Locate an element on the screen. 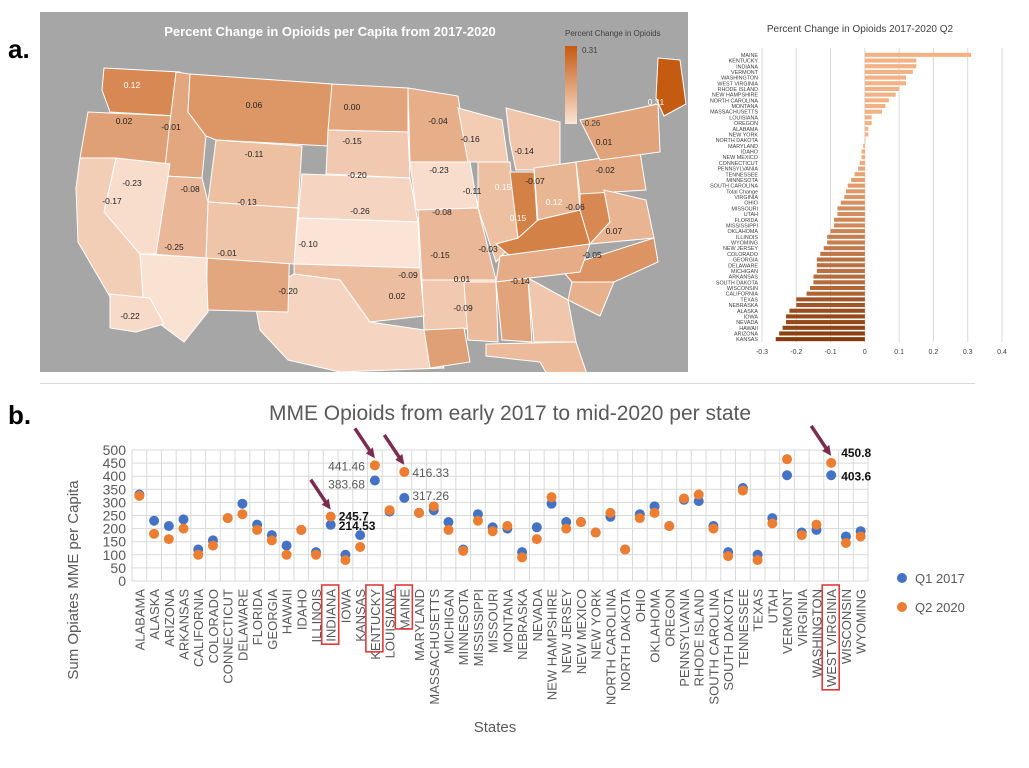 Image resolution: width=1029 pixels, height=768 pixels. hbar-bar-washington is located at coordinates (885, 77).